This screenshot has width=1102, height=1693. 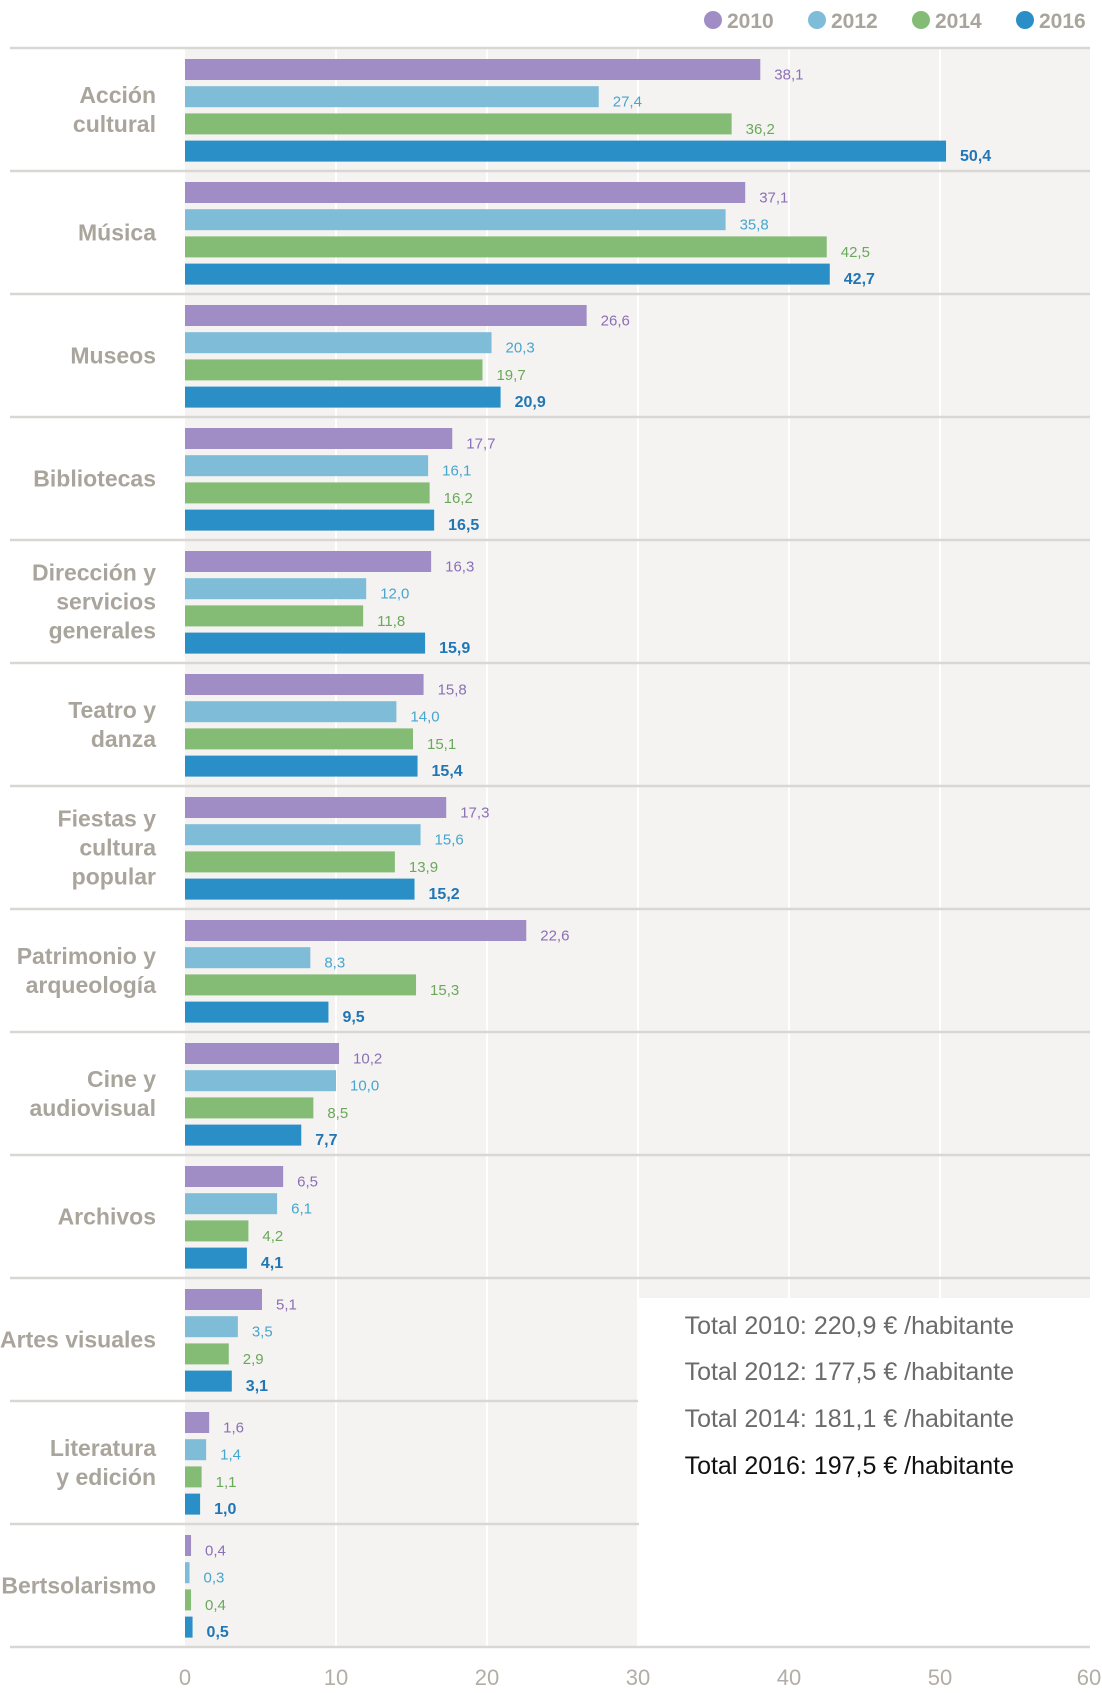 What do you see at coordinates (214, 1578) in the screenshot?
I see `data-label: 0,3` at bounding box center [214, 1578].